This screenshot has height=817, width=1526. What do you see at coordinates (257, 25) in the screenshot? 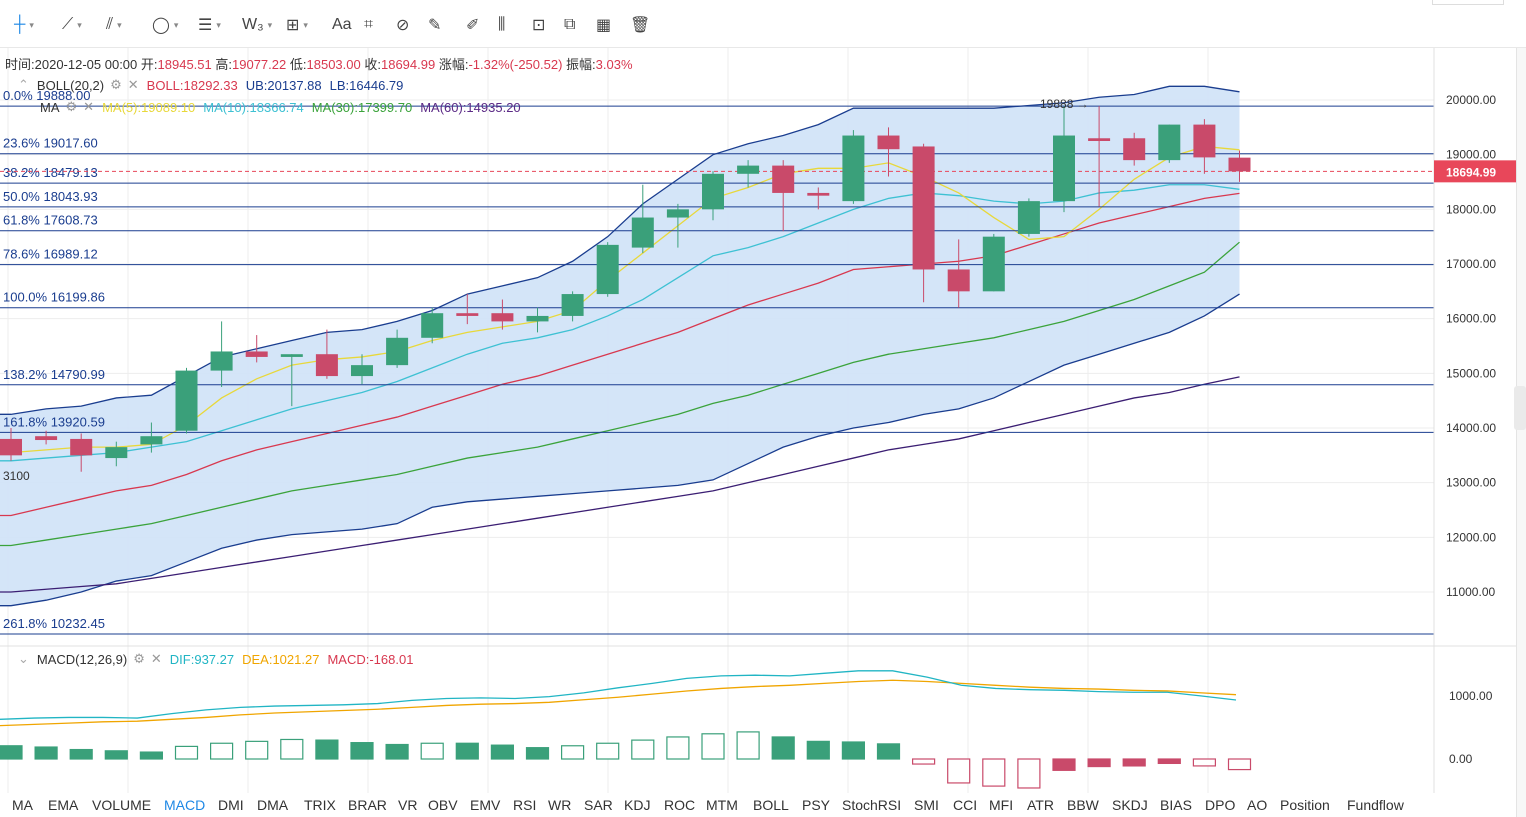
I see `wave-tool: W₃ ▾` at bounding box center [257, 25].